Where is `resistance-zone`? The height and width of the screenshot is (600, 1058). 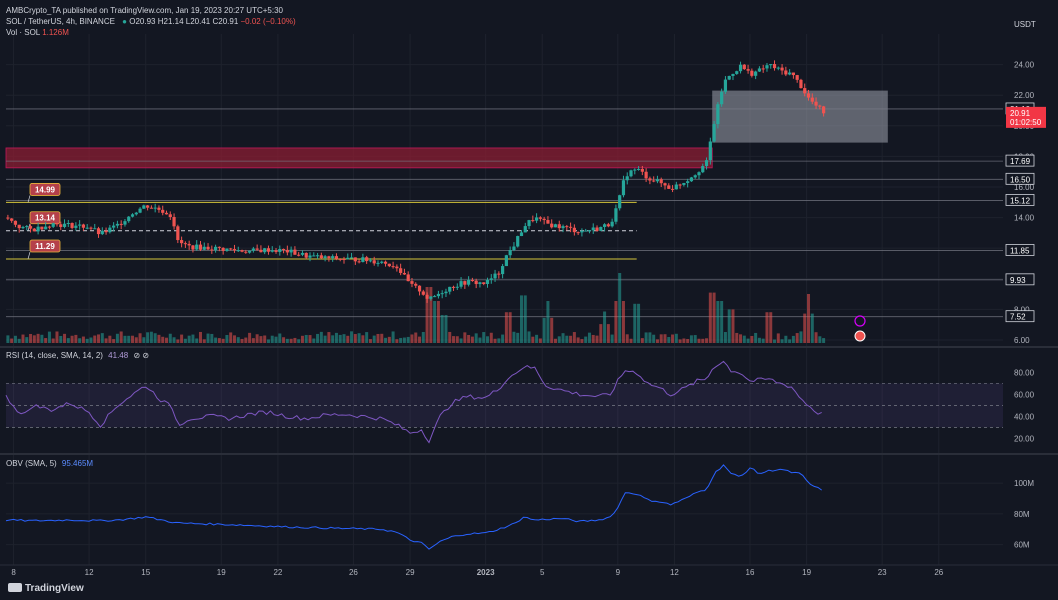 resistance-zone is located at coordinates (359, 158).